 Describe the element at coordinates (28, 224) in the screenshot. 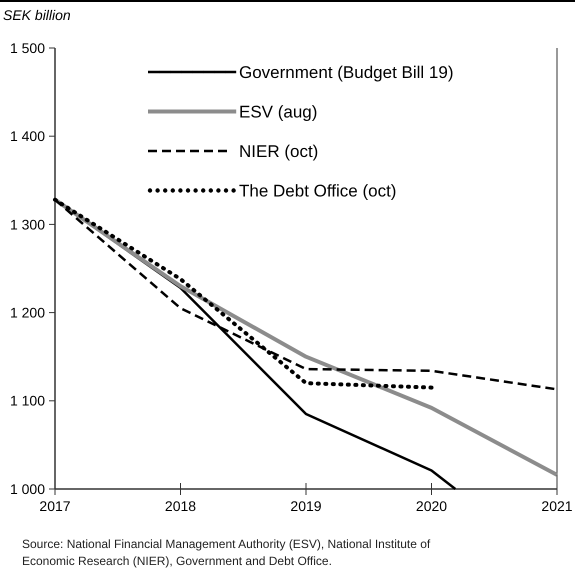

I see `y-tick-label: 1 300` at that location.